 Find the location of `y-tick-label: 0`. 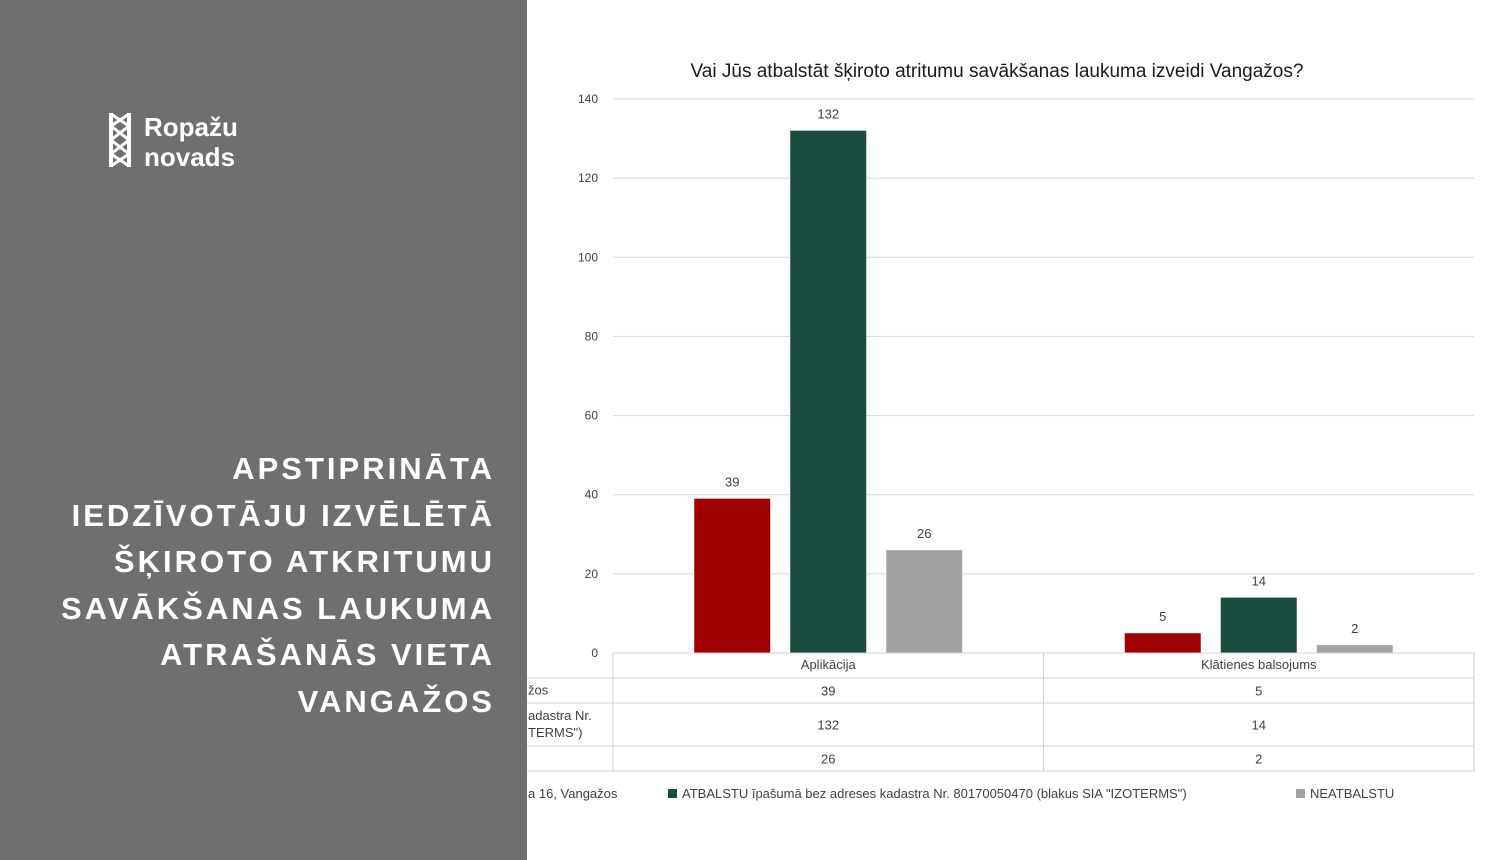

y-tick-label: 0 is located at coordinates (594, 653).